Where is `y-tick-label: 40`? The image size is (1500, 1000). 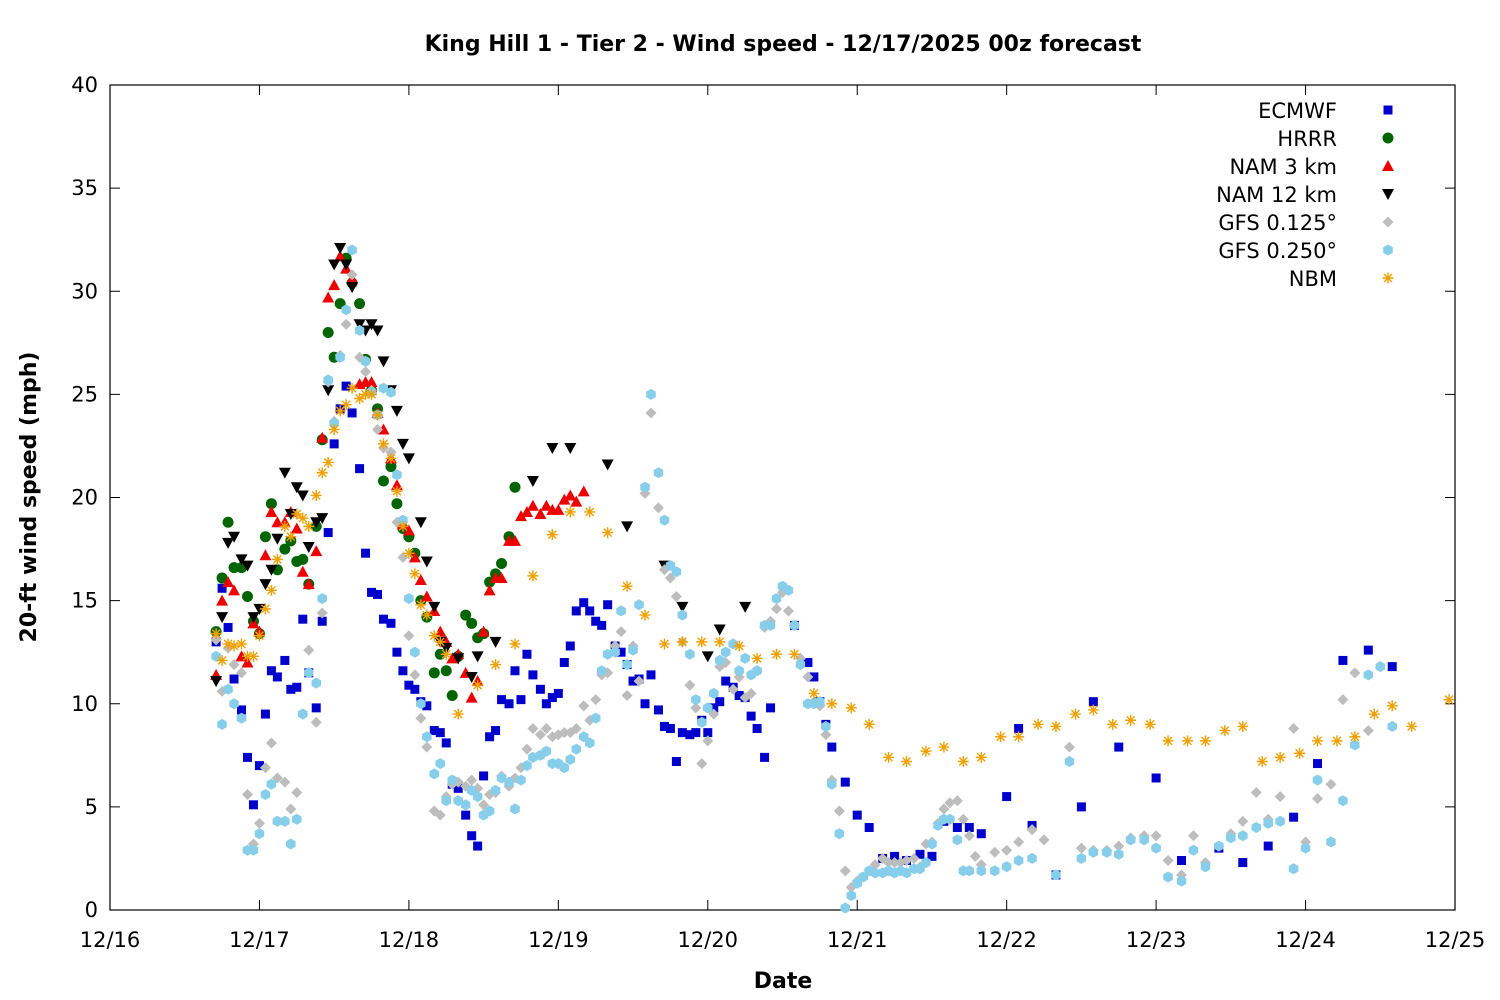 y-tick-label: 40 is located at coordinates (84, 85).